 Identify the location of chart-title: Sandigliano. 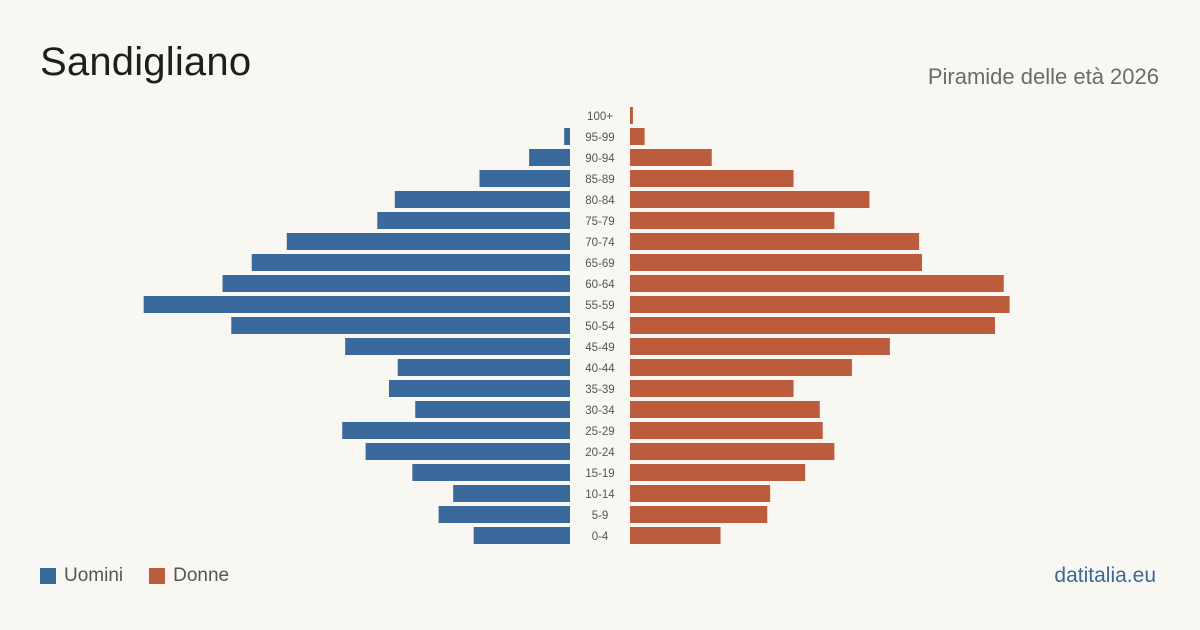
(146, 62).